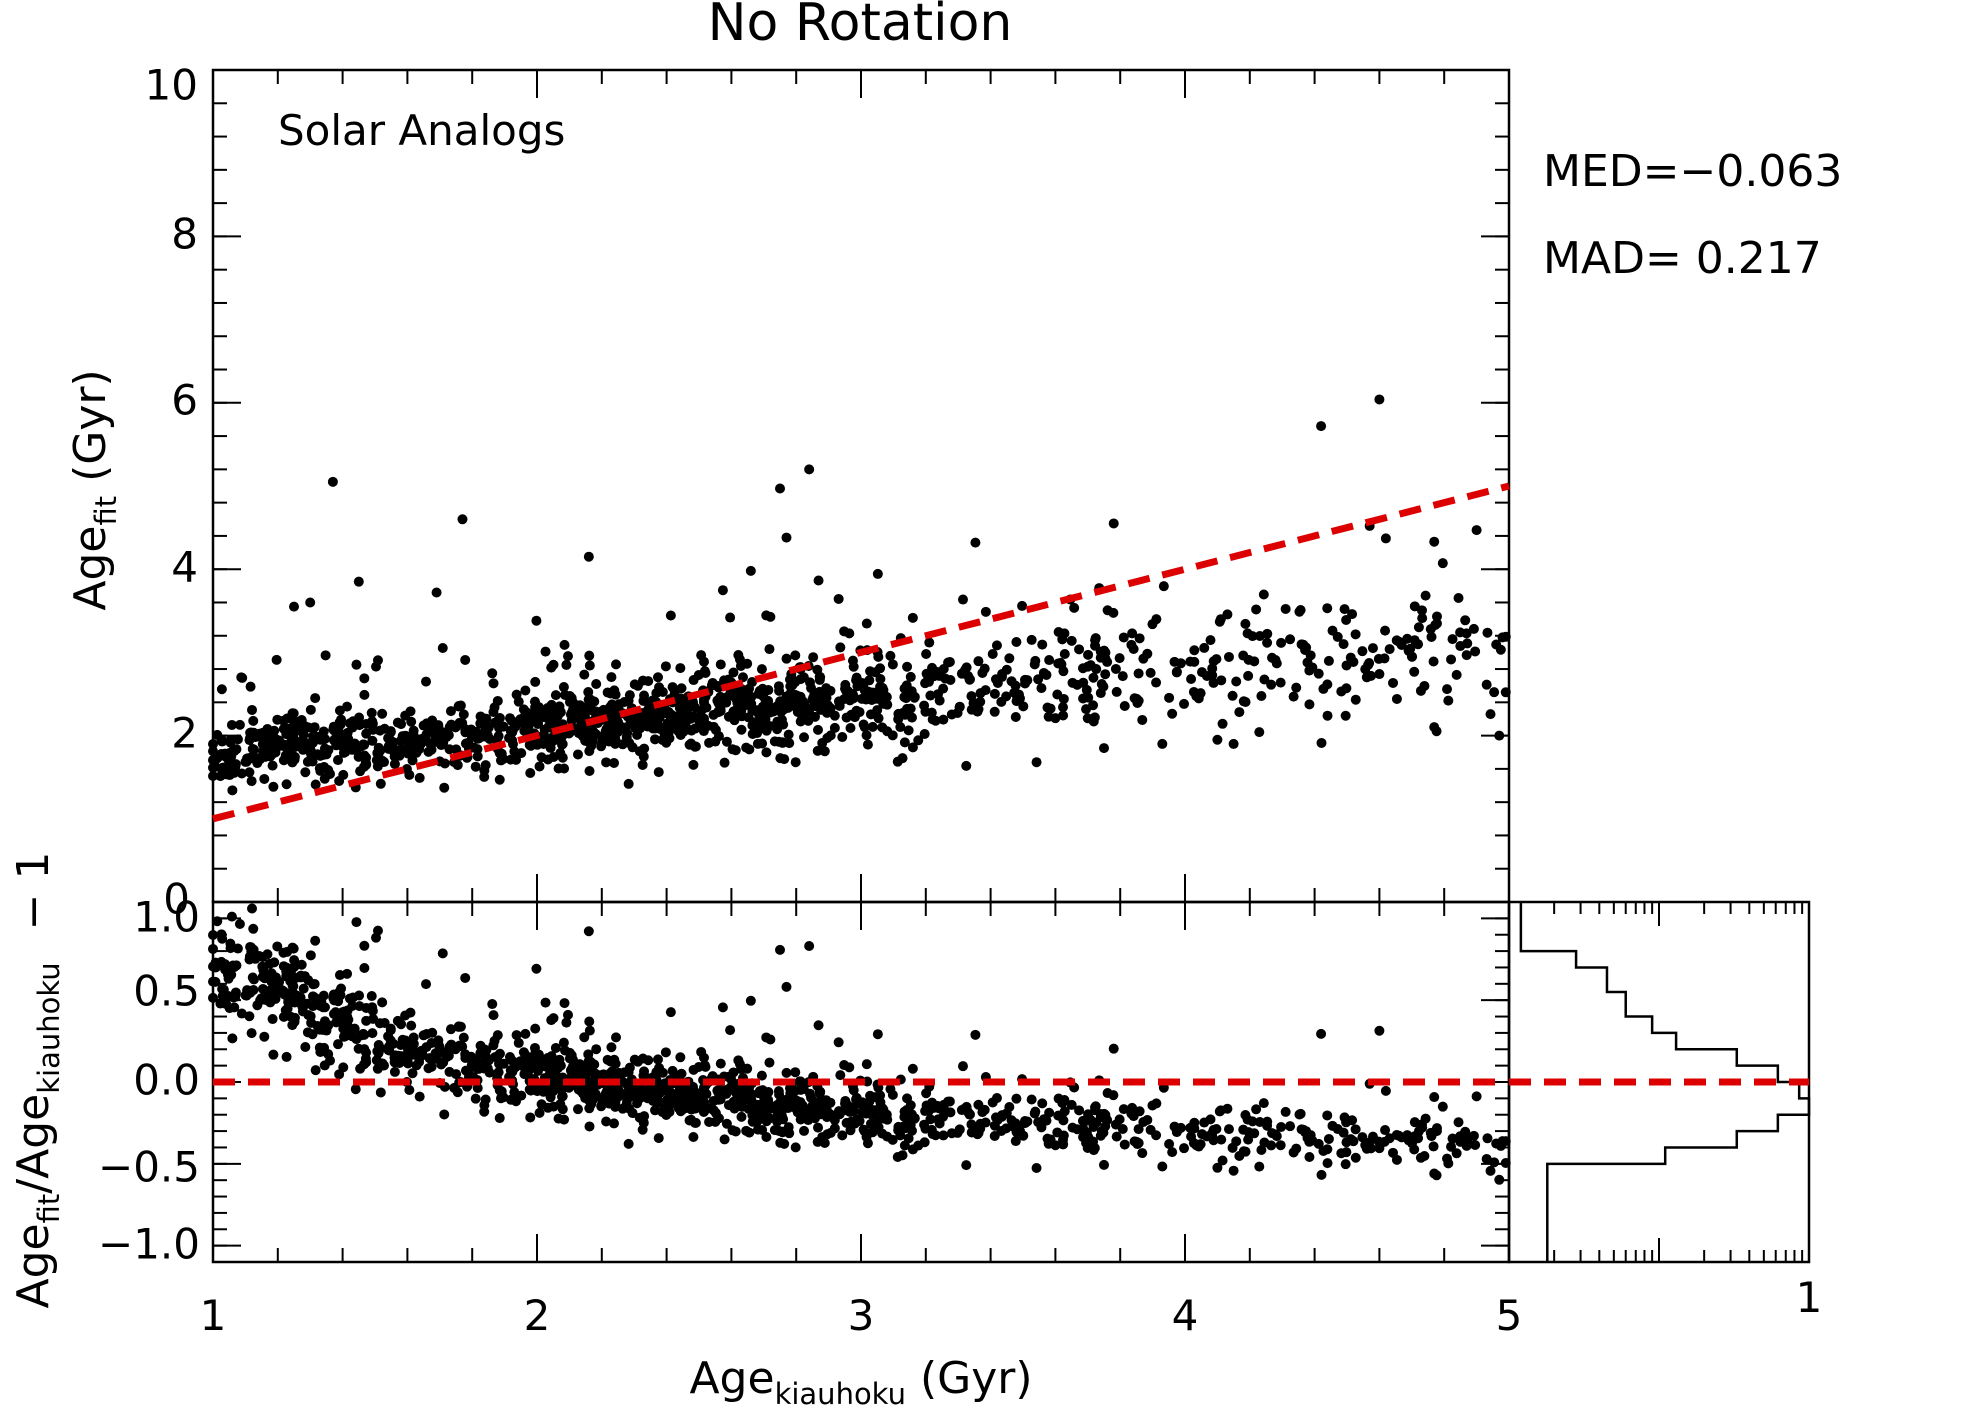 The image size is (1966, 1416). What do you see at coordinates (184, 733) in the screenshot?
I see `top-ytick-2: 2` at bounding box center [184, 733].